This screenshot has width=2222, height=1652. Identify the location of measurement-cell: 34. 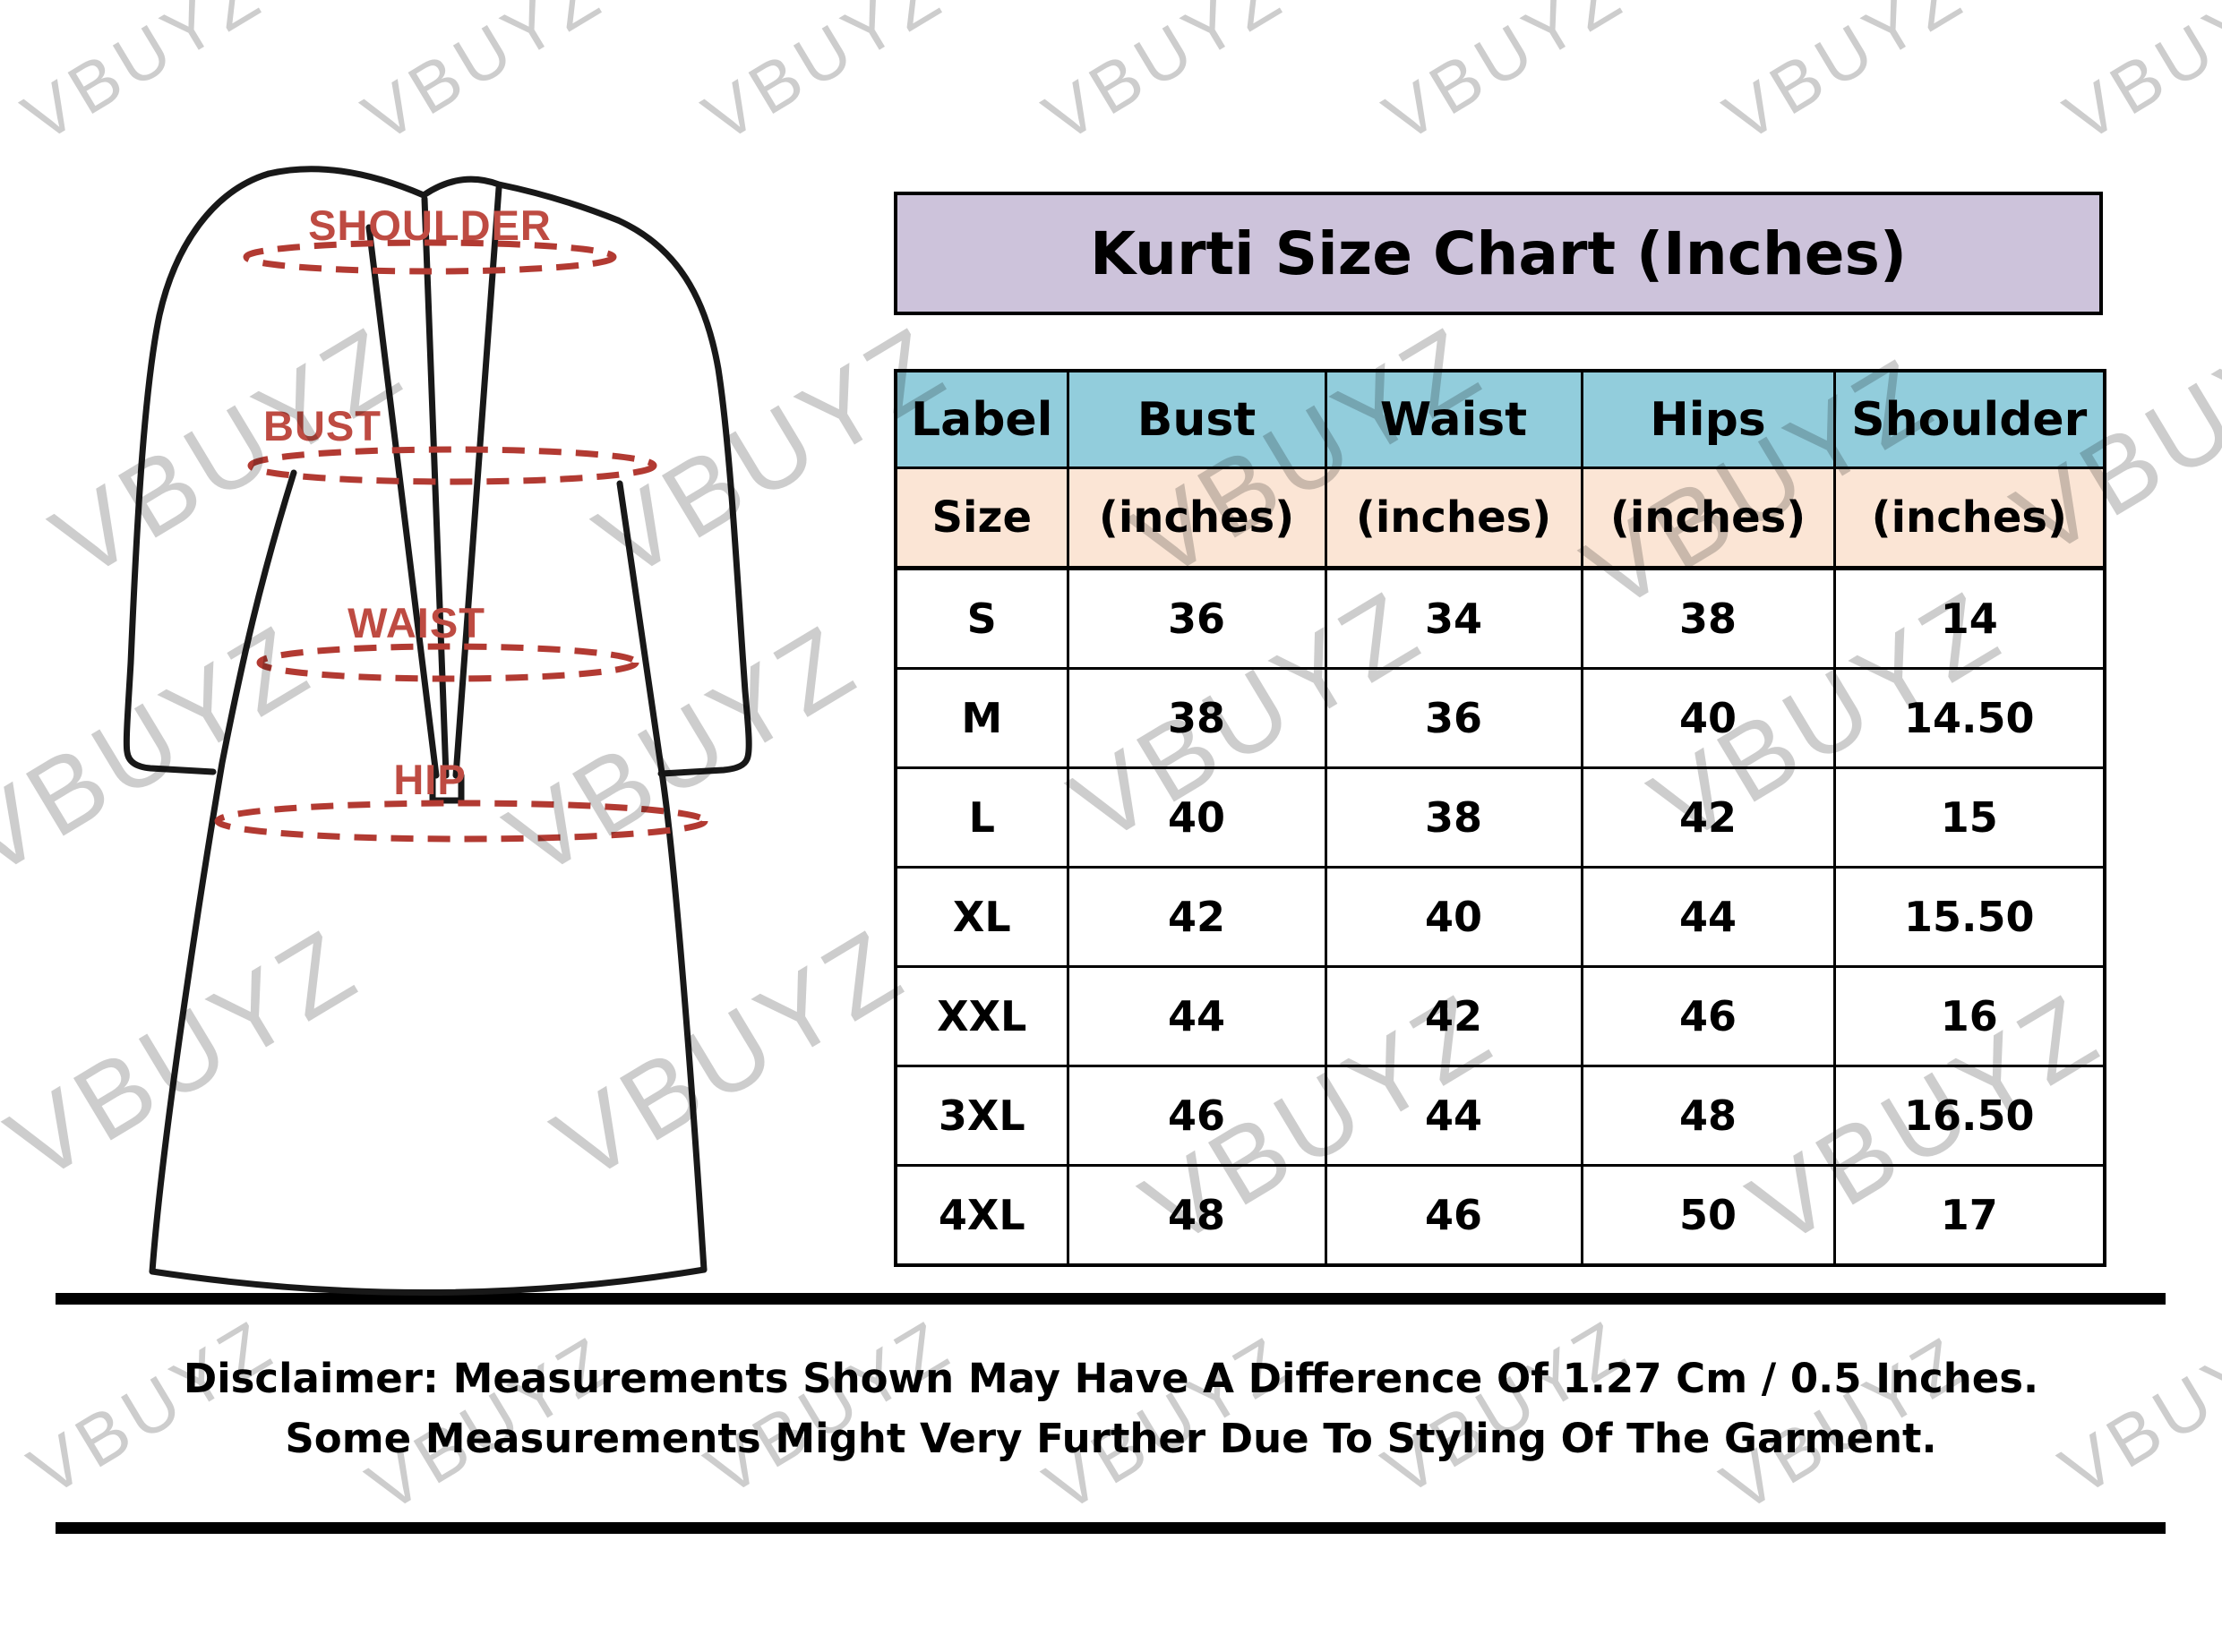
(1453, 618).